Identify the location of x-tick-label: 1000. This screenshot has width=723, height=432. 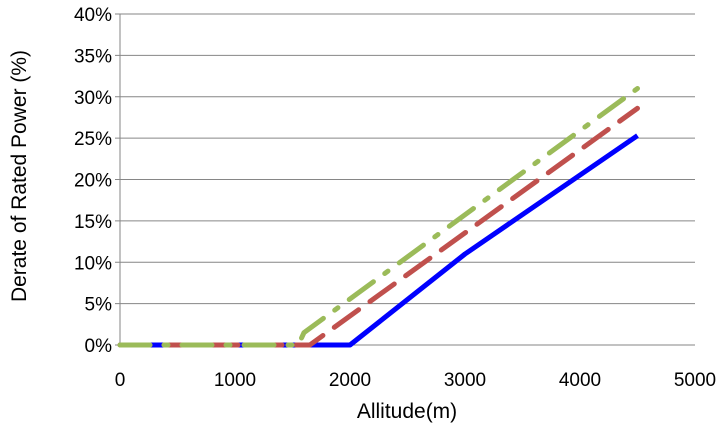
(235, 380).